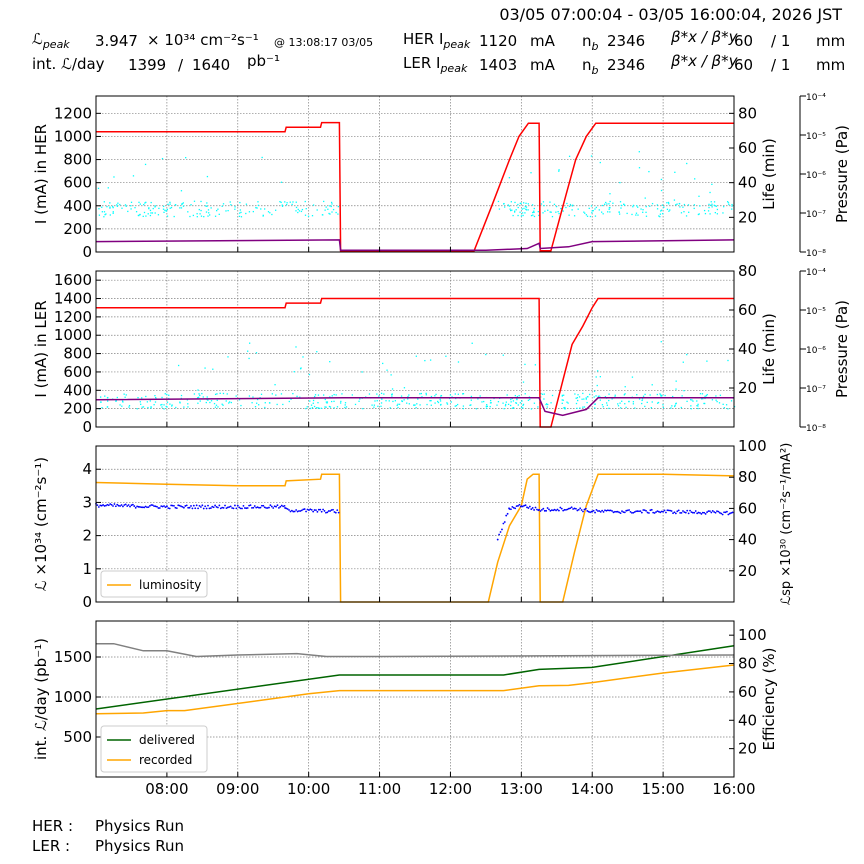 Image resolution: width=864 pixels, height=864 pixels. Describe the element at coordinates (415, 362) in the screenshot. I see `current-line` at that location.